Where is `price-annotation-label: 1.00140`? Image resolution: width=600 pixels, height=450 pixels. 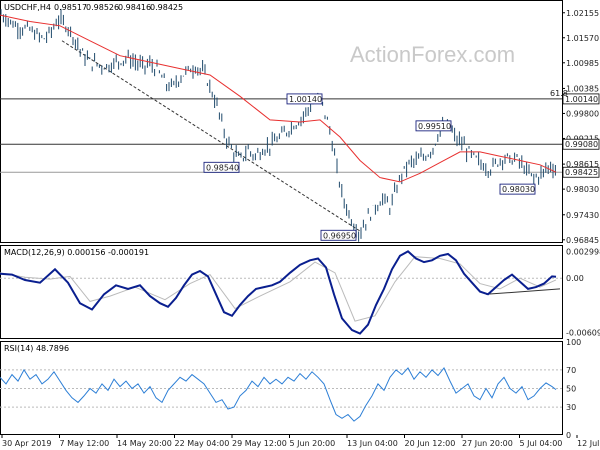
price-annotation-label: 1.00140 is located at coordinates (304, 99).